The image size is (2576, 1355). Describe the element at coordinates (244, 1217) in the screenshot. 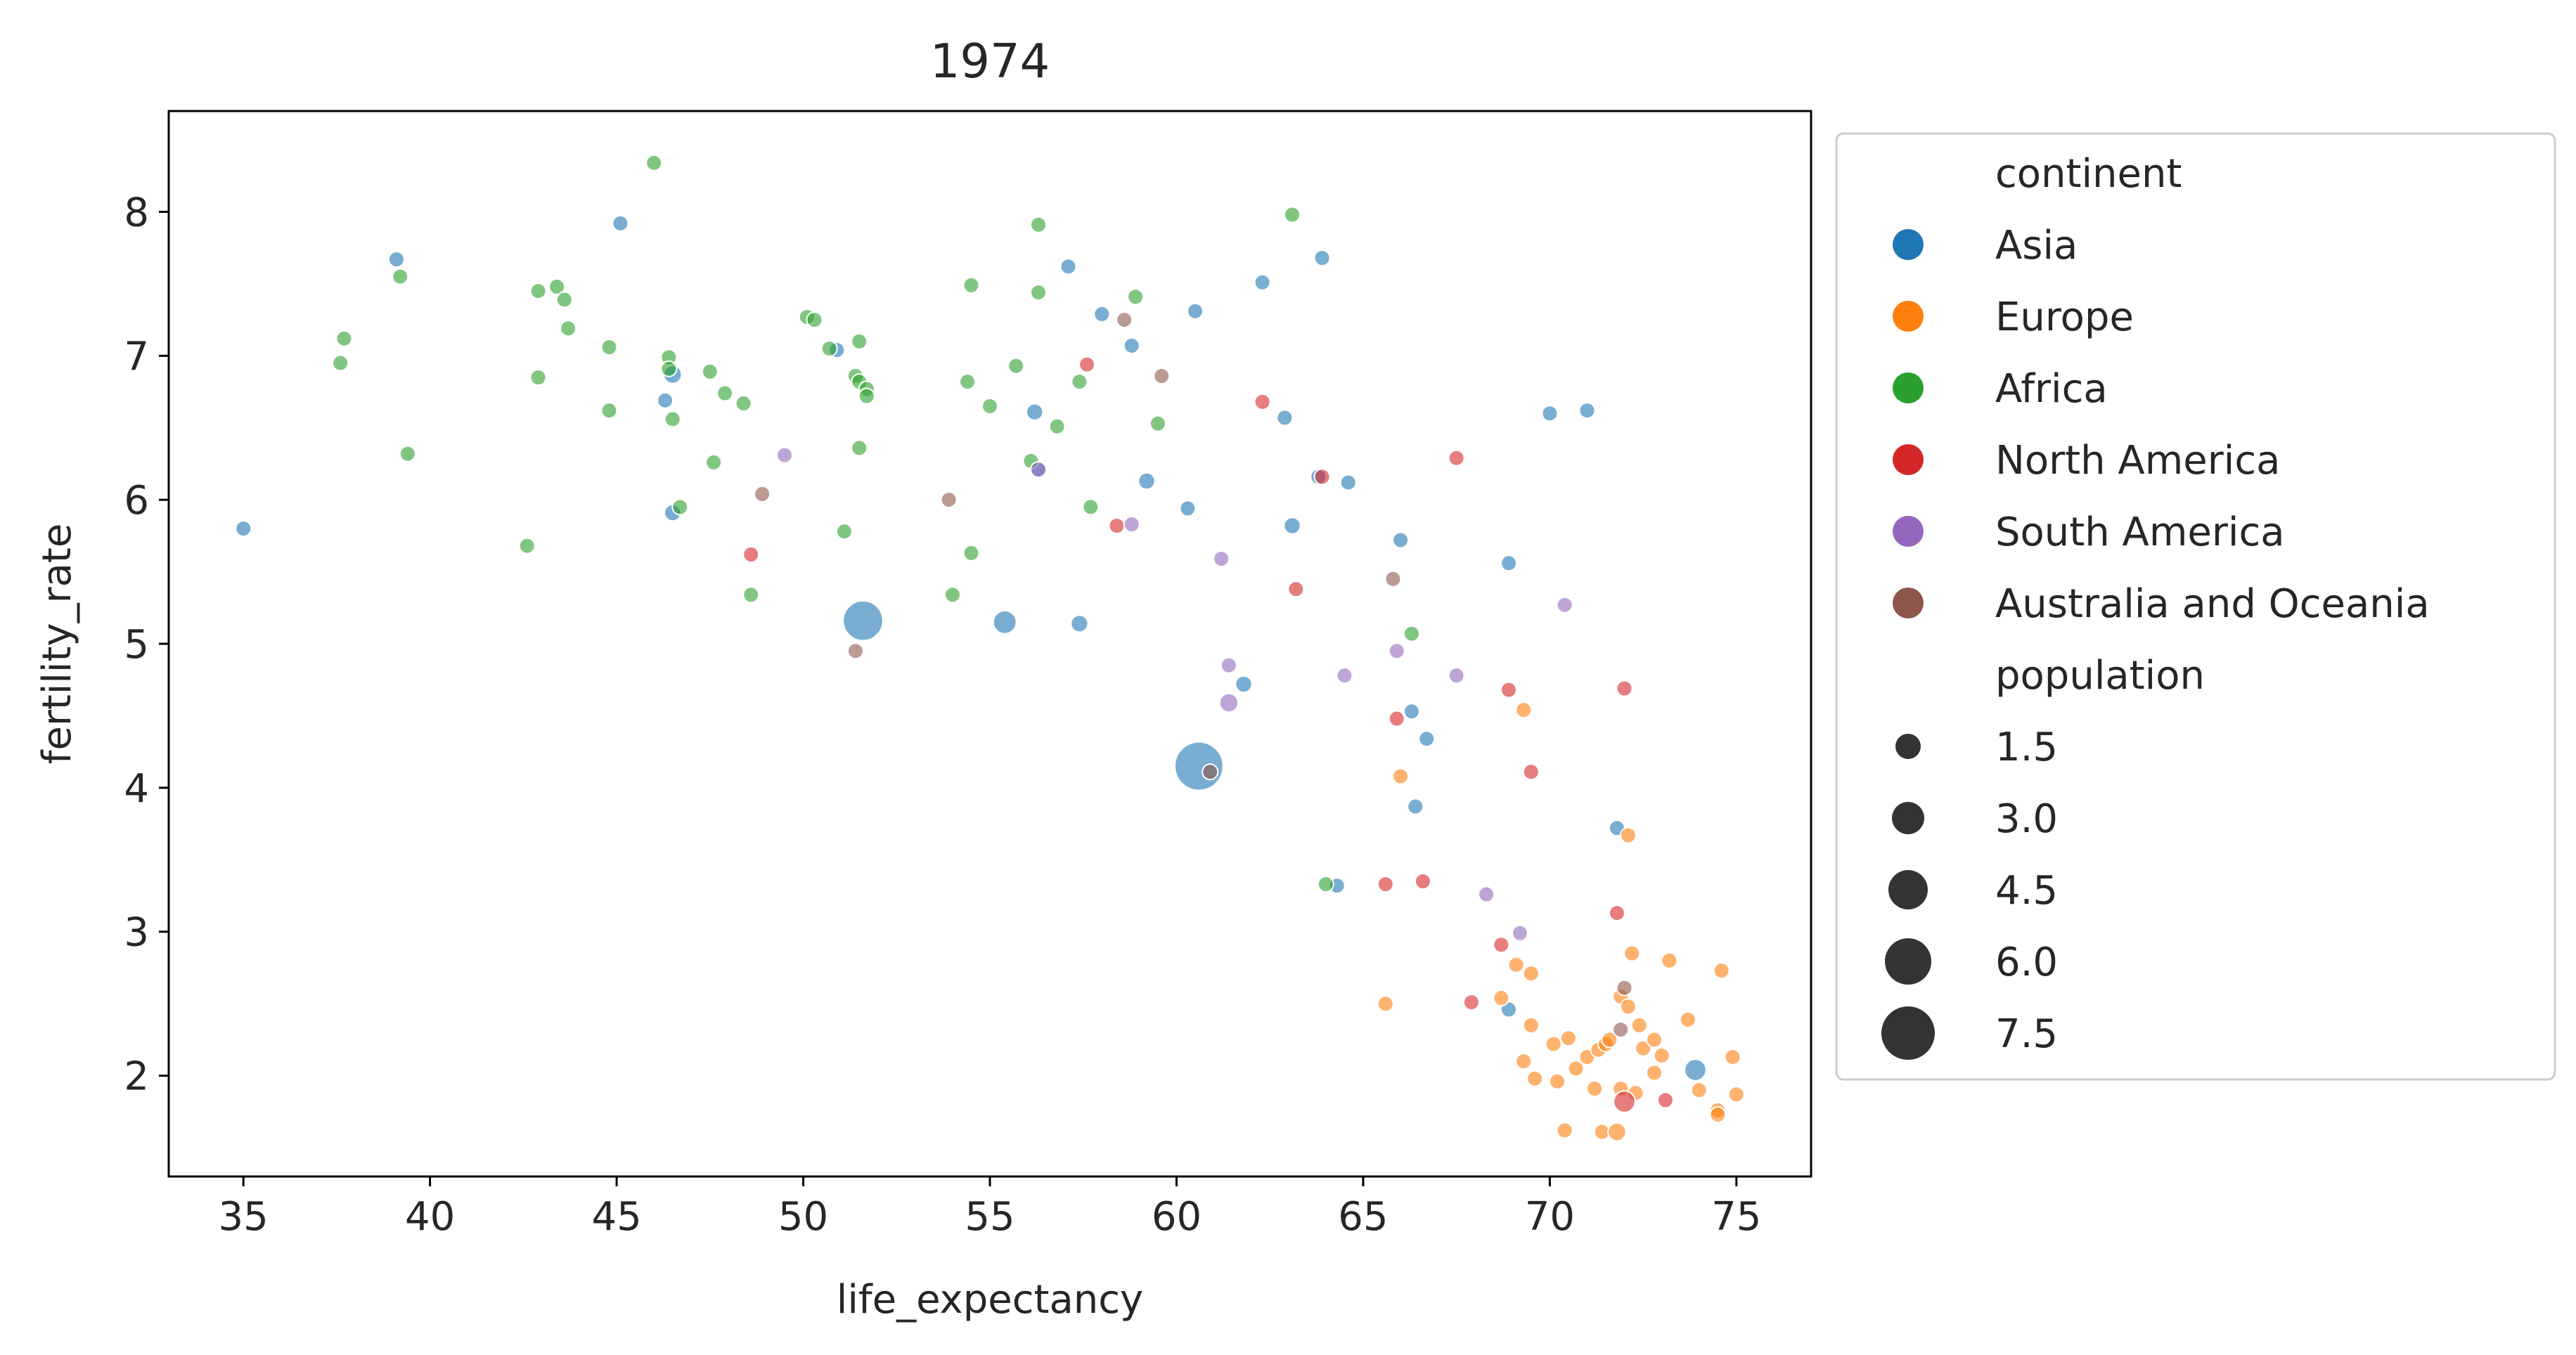

I see `x-tick-label: 35` at that location.